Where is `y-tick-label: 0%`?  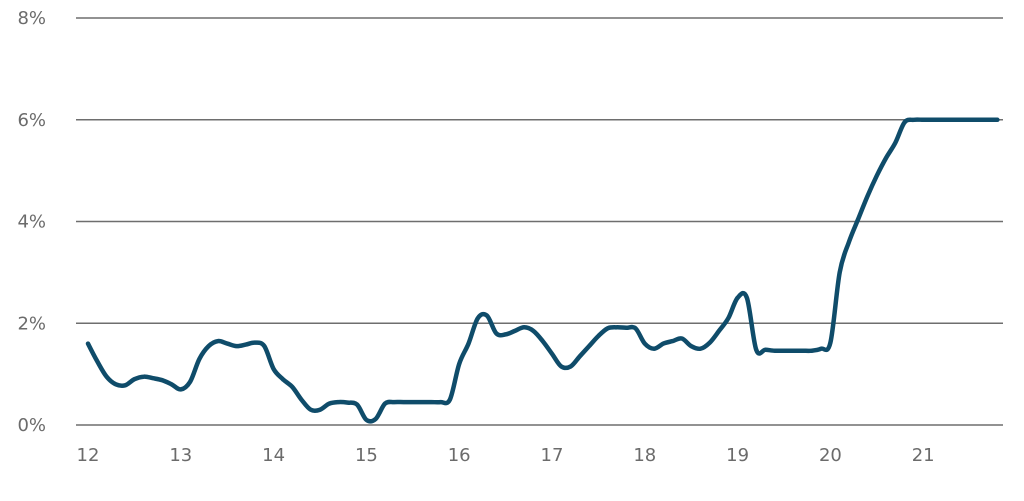
y-tick-label: 0% is located at coordinates (31, 425).